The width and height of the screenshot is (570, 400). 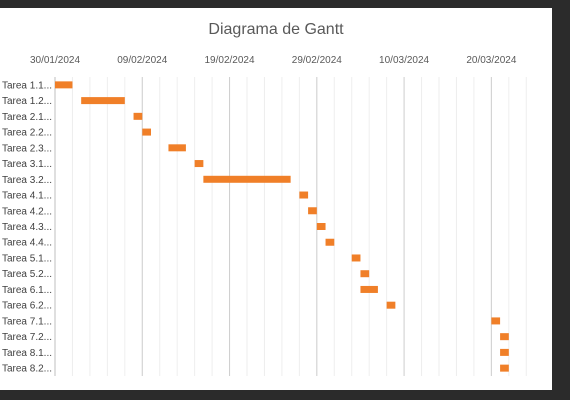 I want to click on chart-title: Diagrama de Gantt, so click(x=276, y=29).